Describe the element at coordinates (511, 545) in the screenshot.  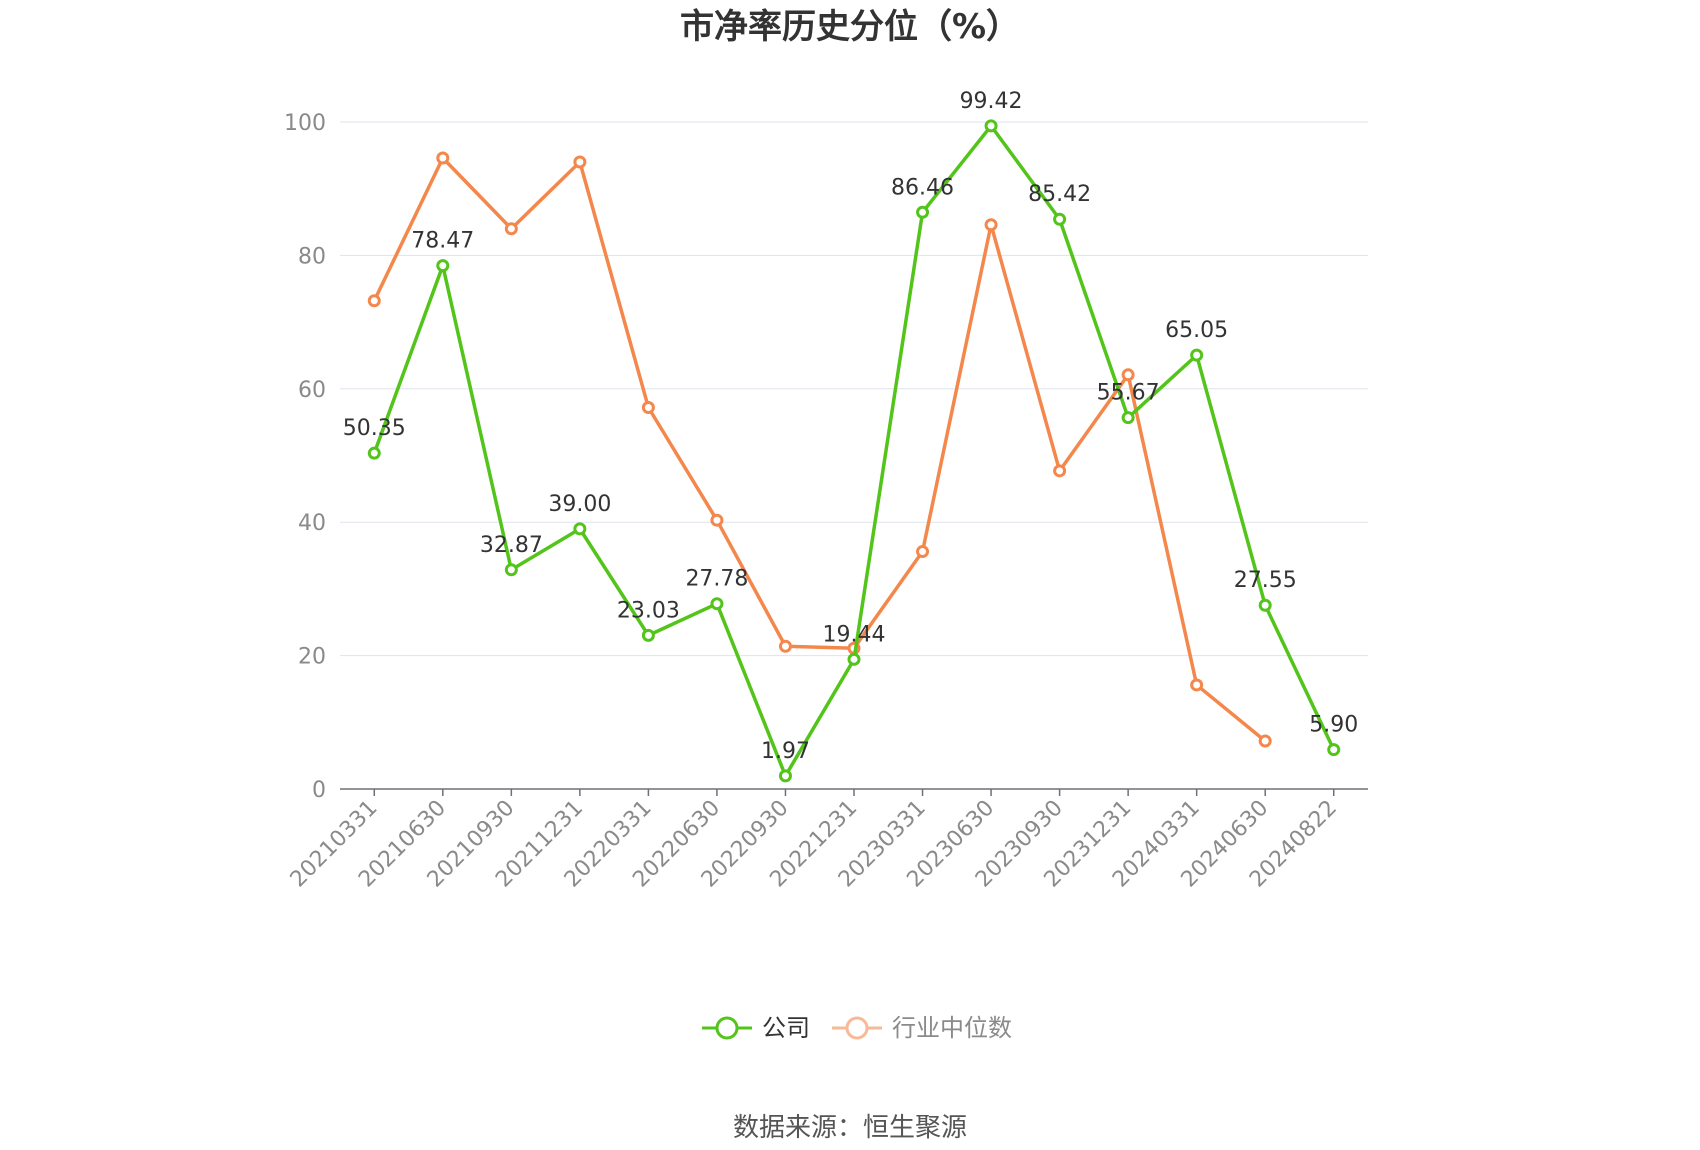
I see `data-label: 32.87` at that location.